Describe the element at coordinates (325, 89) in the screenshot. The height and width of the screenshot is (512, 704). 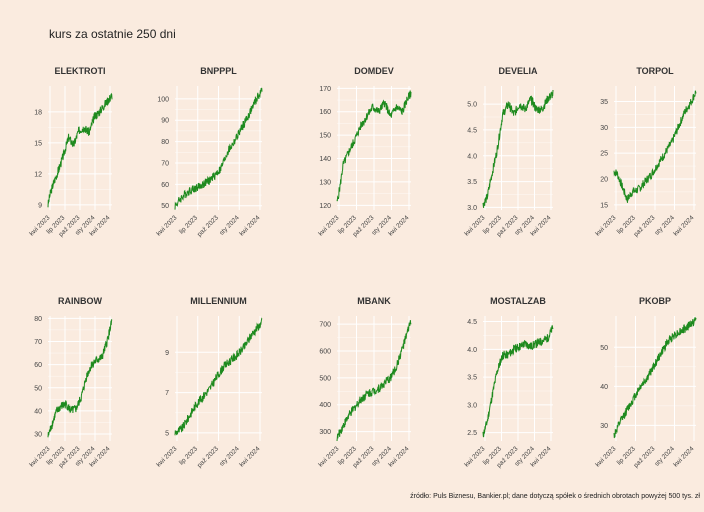
I see `y-tick-label: 170` at that location.